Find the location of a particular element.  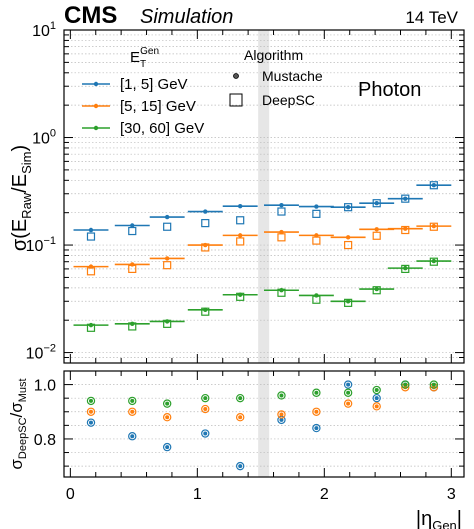

legend-deepsc-label: DeepSC is located at coordinates (288, 100).